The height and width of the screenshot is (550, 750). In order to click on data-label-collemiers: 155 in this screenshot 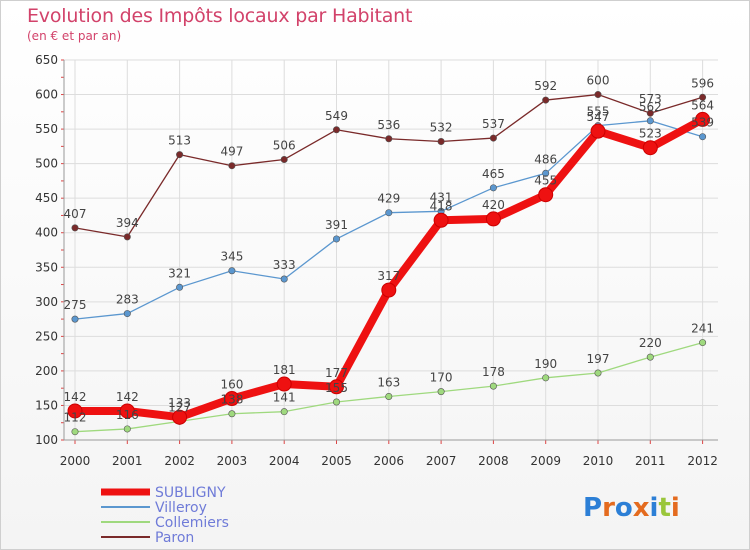, I will do `click(336, 388)`.